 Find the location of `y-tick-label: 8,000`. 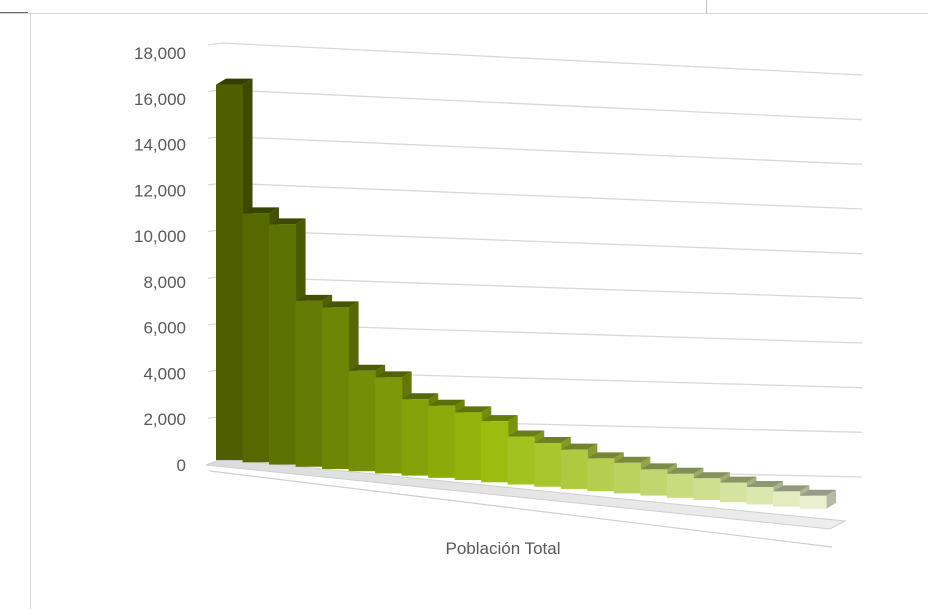

y-tick-label: 8,000 is located at coordinates (164, 282).